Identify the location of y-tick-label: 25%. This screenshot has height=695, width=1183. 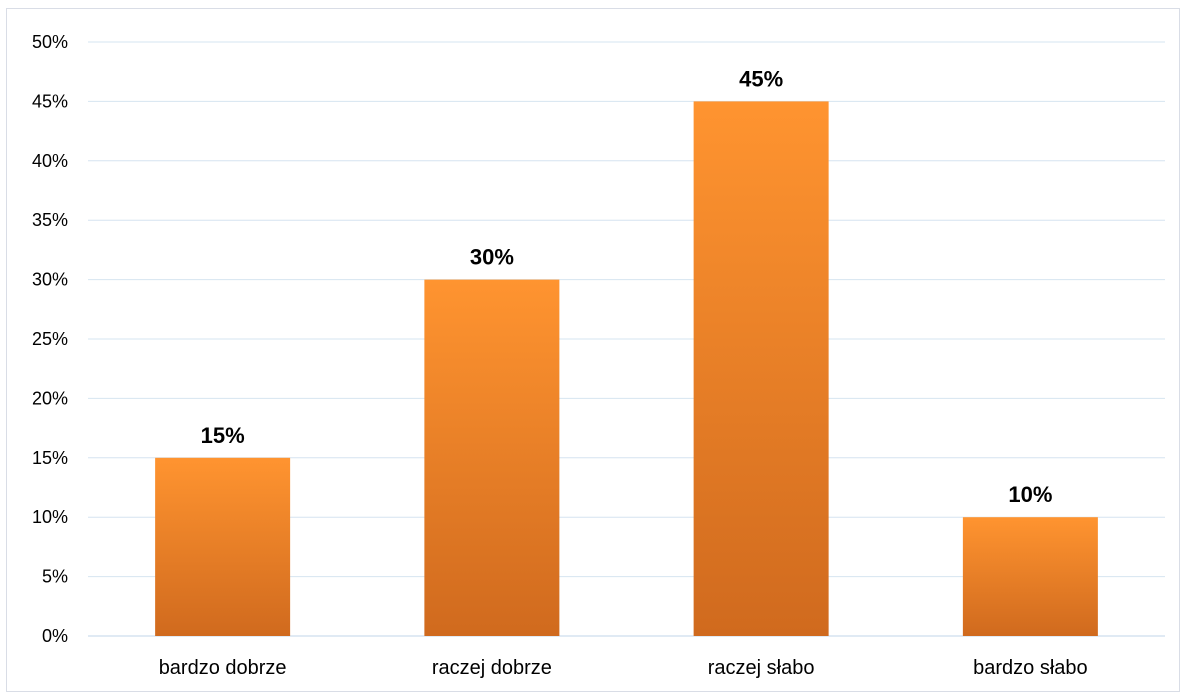
(50, 339).